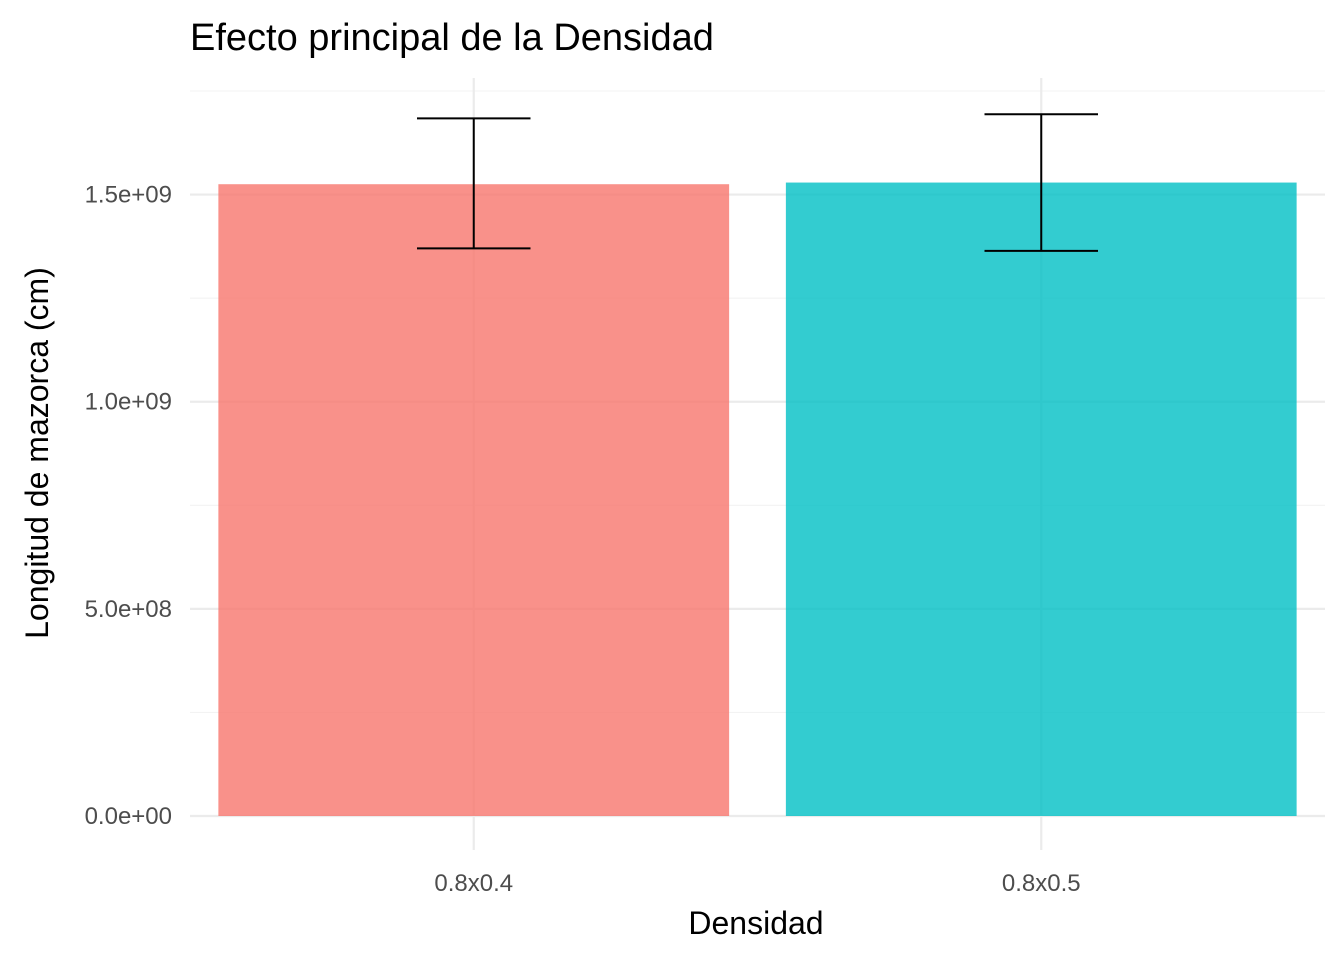 Image resolution: width=1344 pixels, height=965 pixels. What do you see at coordinates (755, 923) in the screenshot?
I see `x-axis-title: Densidad` at bounding box center [755, 923].